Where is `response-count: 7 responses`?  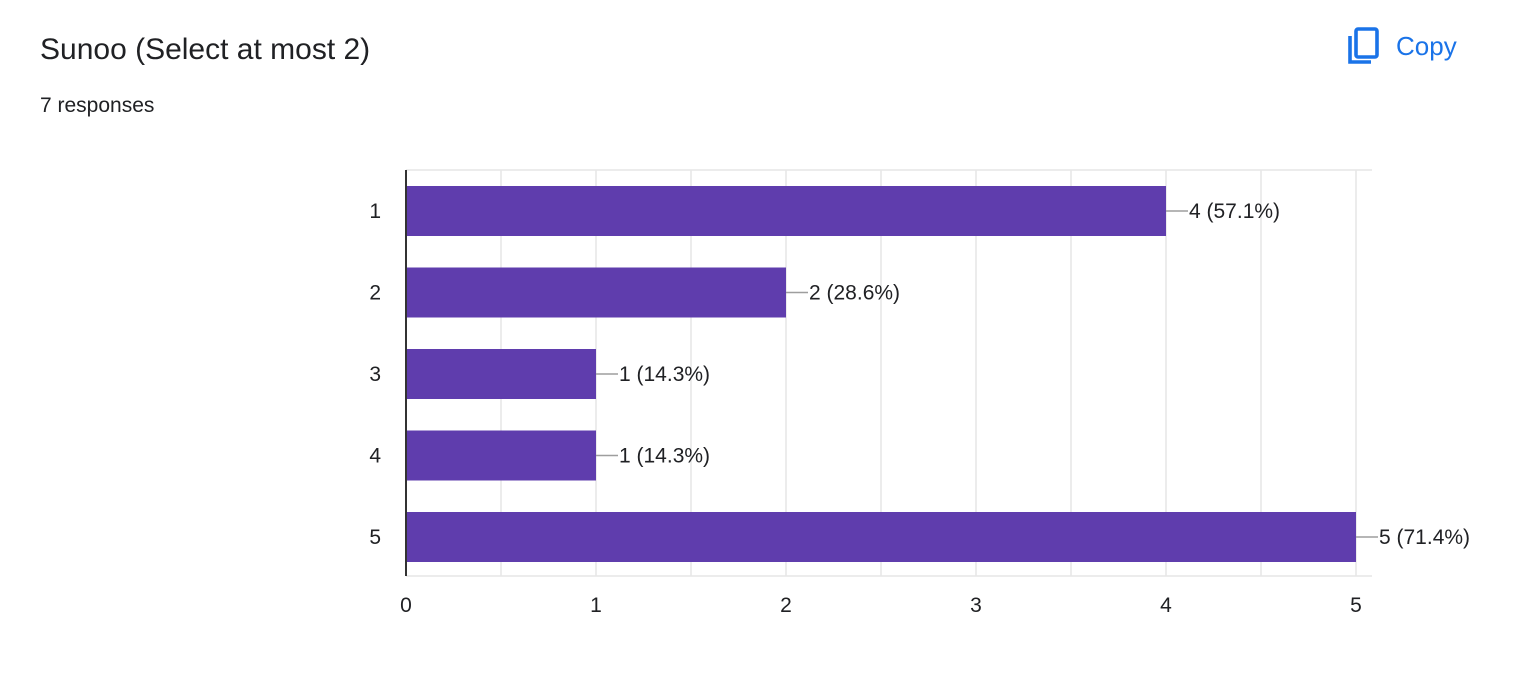
response-count: 7 responses is located at coordinates (97, 105).